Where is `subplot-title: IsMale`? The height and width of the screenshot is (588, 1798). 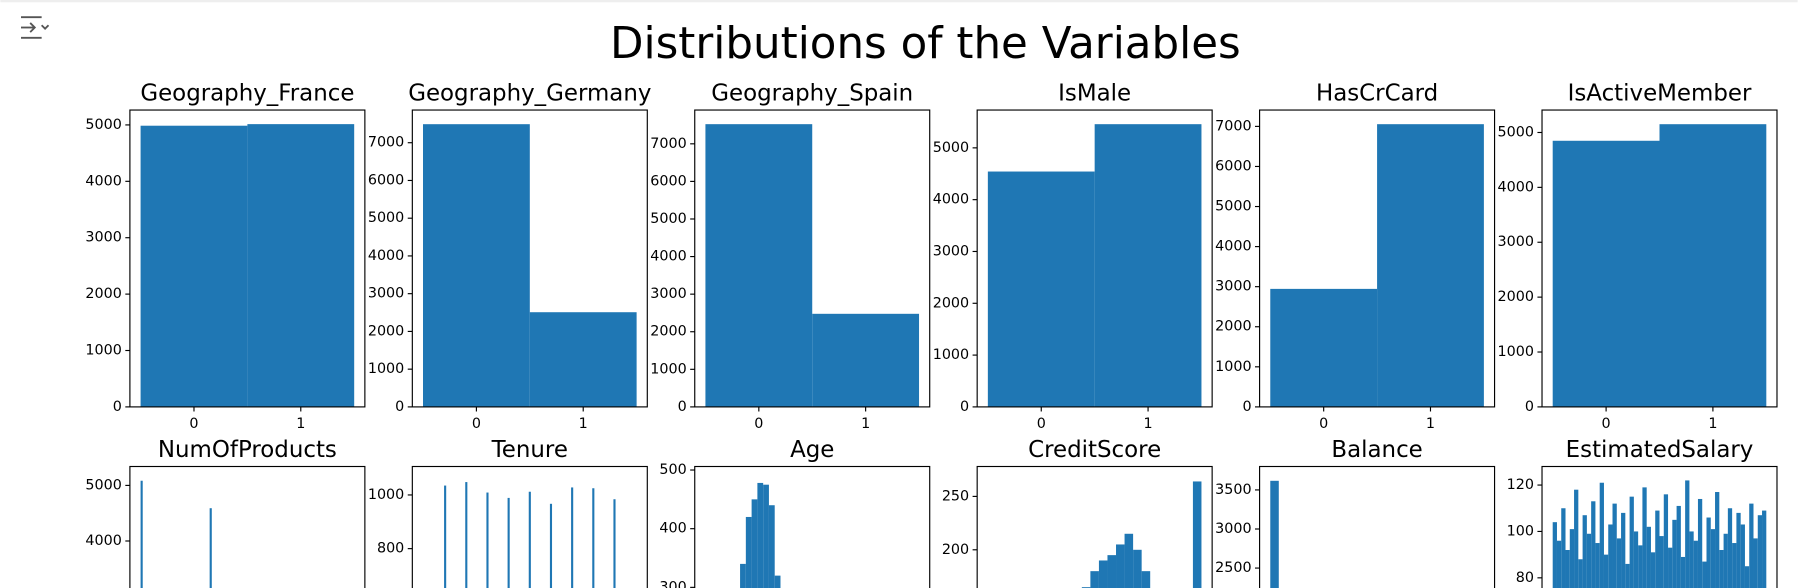
subplot-title: IsMale is located at coordinates (1094, 93).